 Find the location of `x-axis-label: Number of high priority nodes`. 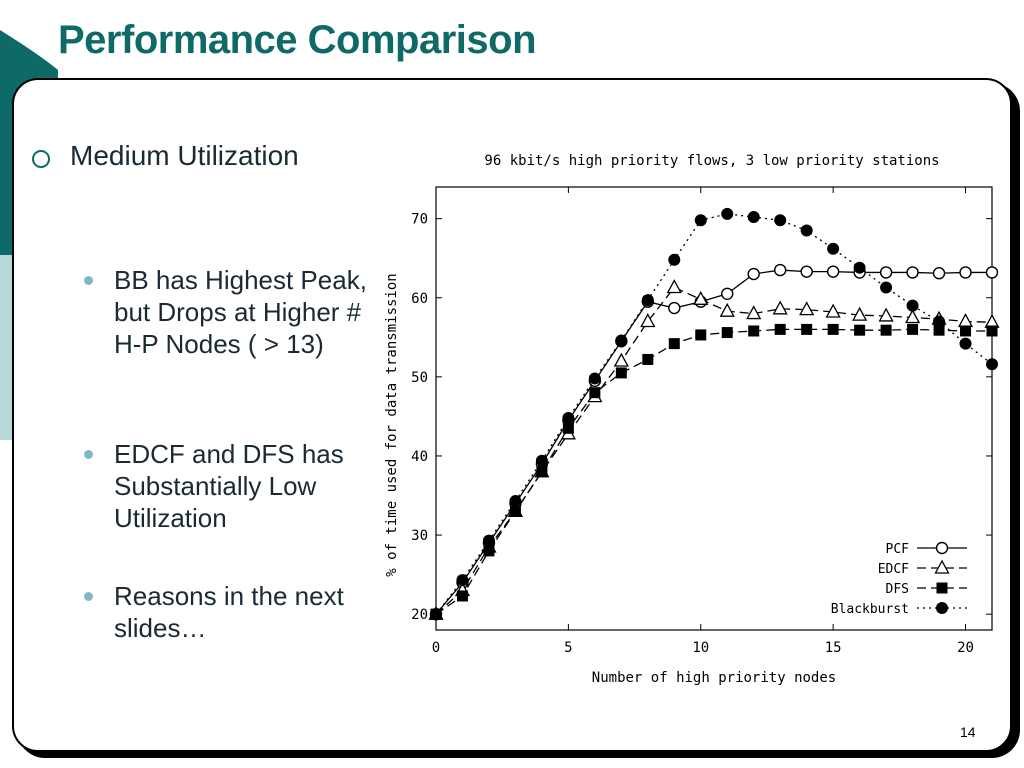

x-axis-label: Number of high priority nodes is located at coordinates (714, 678).